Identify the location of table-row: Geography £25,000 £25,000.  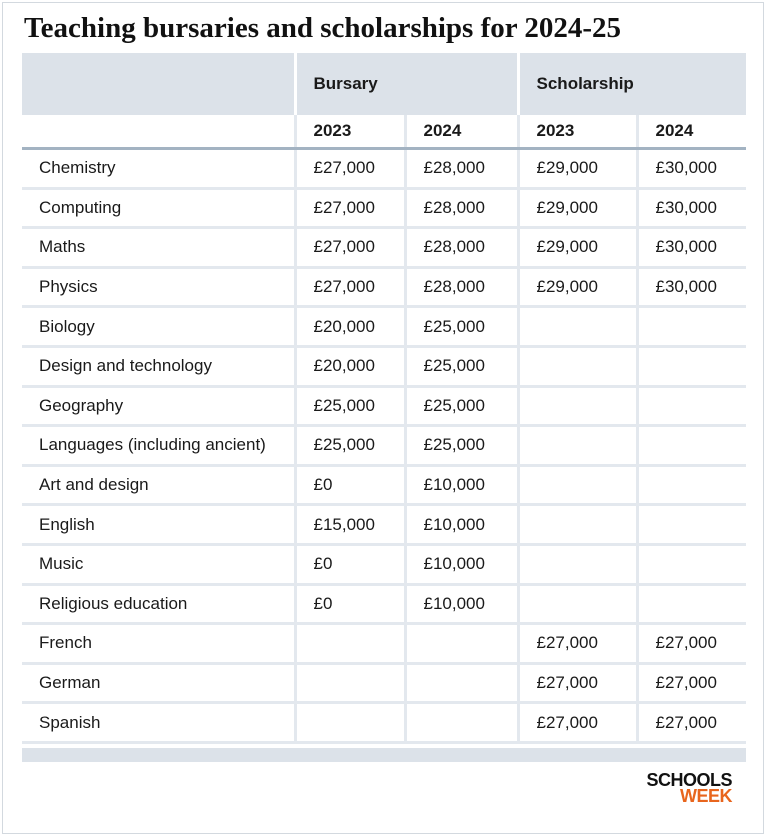
(384, 407).